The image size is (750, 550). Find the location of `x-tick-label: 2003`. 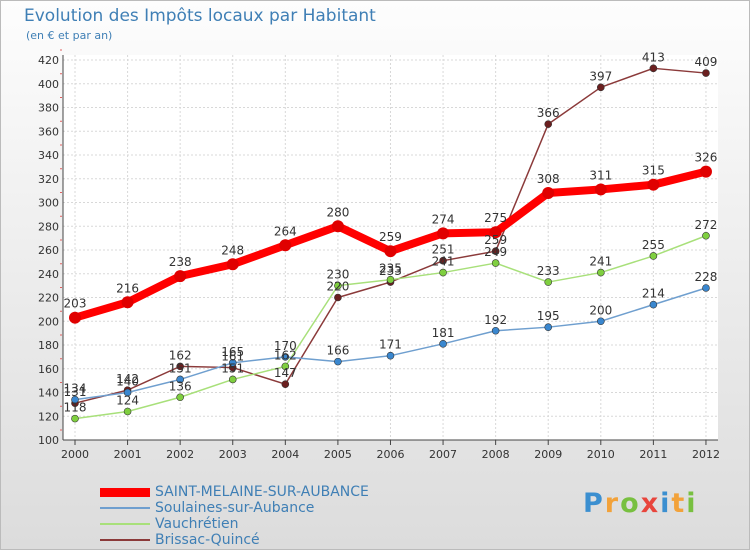

x-tick-label: 2003 is located at coordinates (233, 454).